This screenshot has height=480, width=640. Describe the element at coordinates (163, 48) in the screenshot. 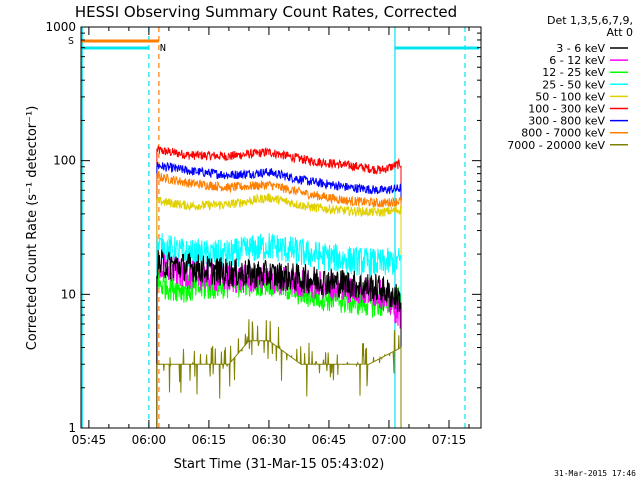

I see `night-flag-label: N` at that location.